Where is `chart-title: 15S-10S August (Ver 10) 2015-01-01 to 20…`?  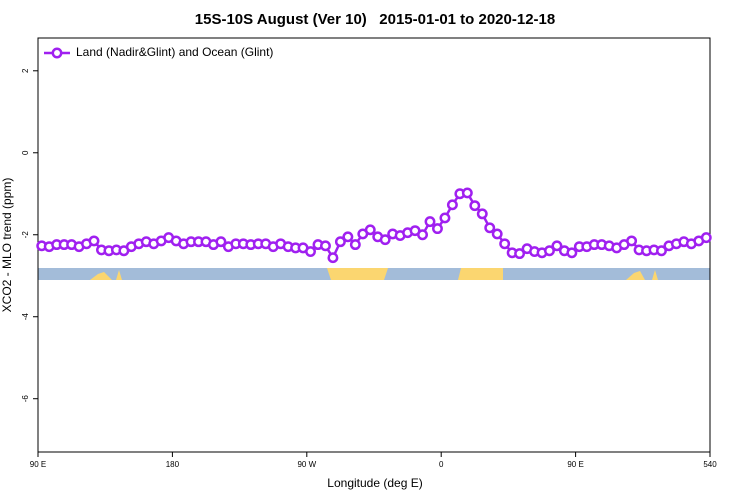
chart-title: 15S-10S August (Ver 10) 2015-01-01 to 20… is located at coordinates (375, 19).